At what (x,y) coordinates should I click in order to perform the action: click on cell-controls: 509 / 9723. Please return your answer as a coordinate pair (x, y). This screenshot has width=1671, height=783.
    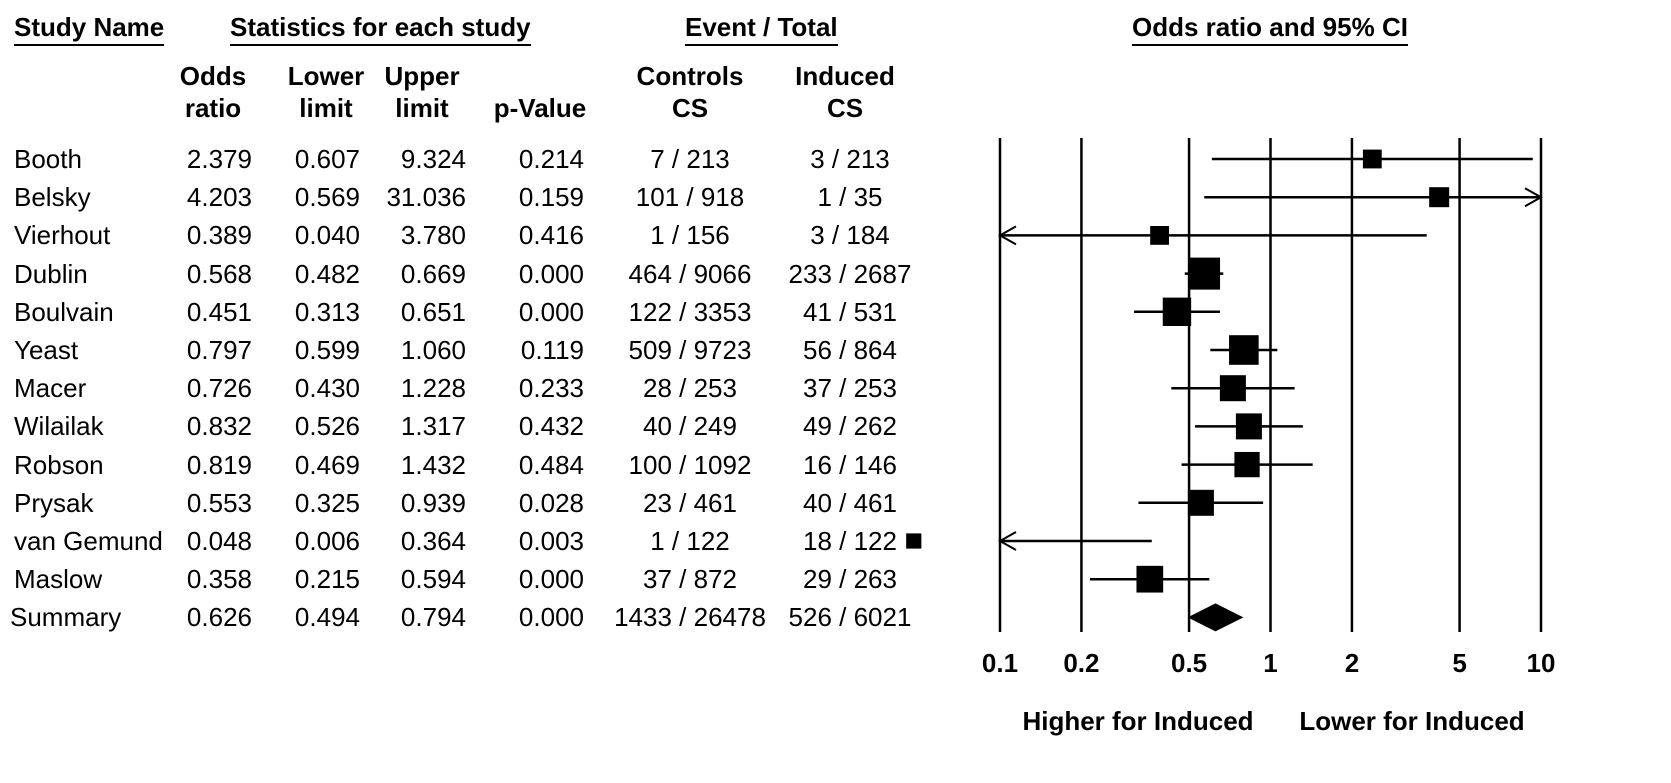
    Looking at the image, I should click on (690, 350).